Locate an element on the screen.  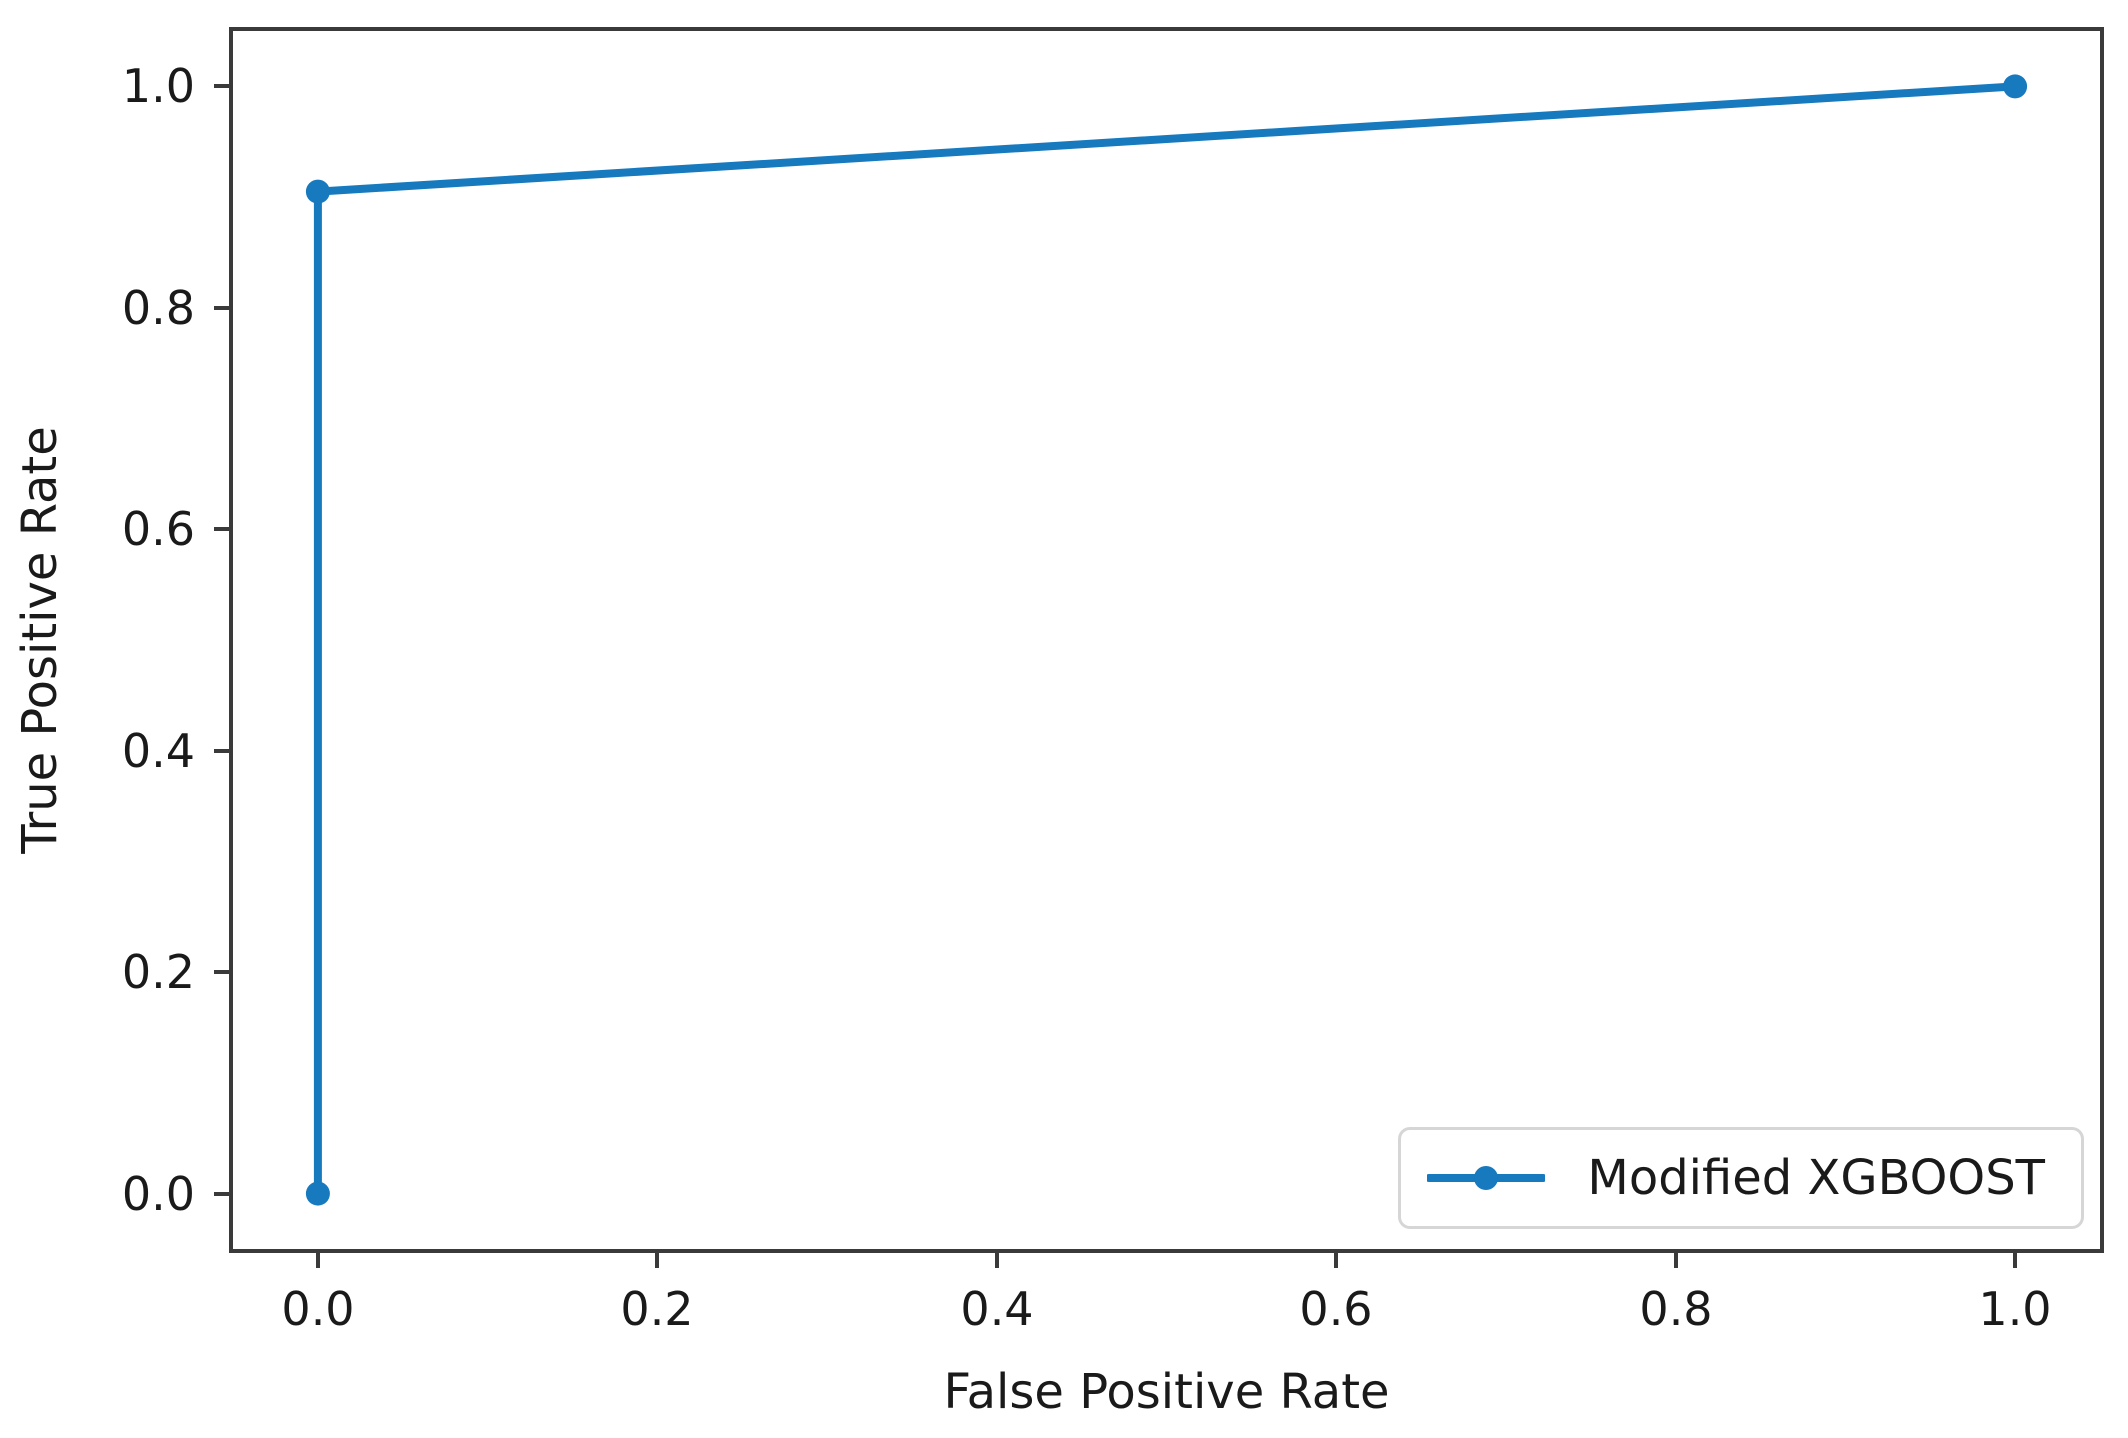
x-tick-label: 0.4 is located at coordinates (997, 1309).